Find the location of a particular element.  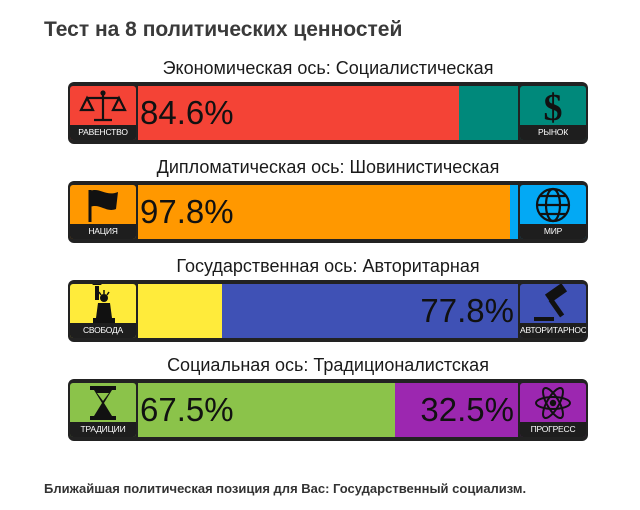

left-percent: 84.6% is located at coordinates (187, 112).